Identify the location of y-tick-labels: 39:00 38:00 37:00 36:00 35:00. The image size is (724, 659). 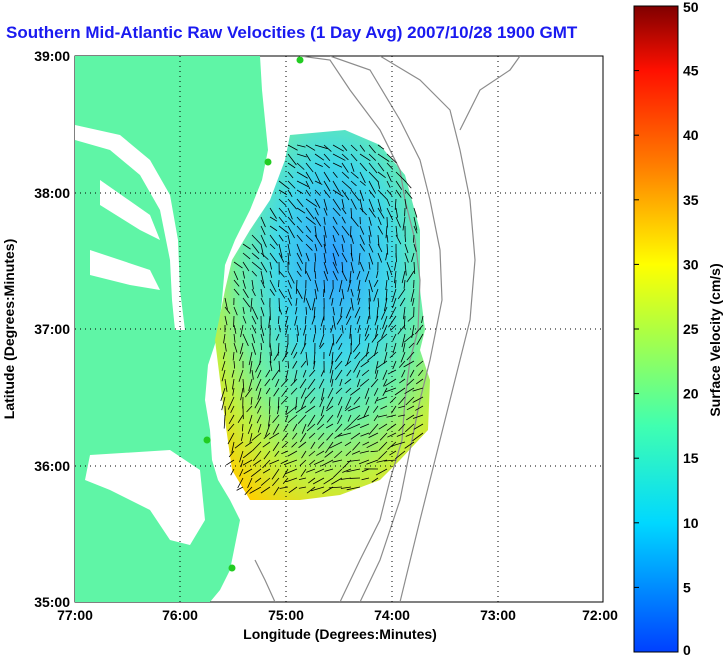
(52, 329).